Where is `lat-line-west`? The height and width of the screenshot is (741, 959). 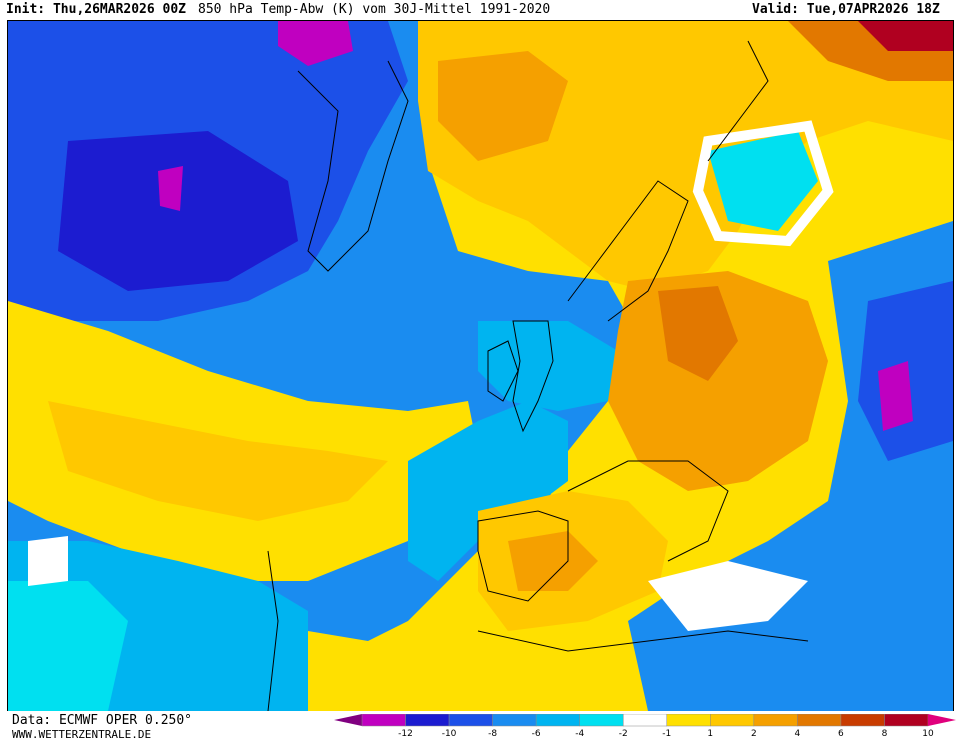 lat-line-west is located at coordinates (273, 630).